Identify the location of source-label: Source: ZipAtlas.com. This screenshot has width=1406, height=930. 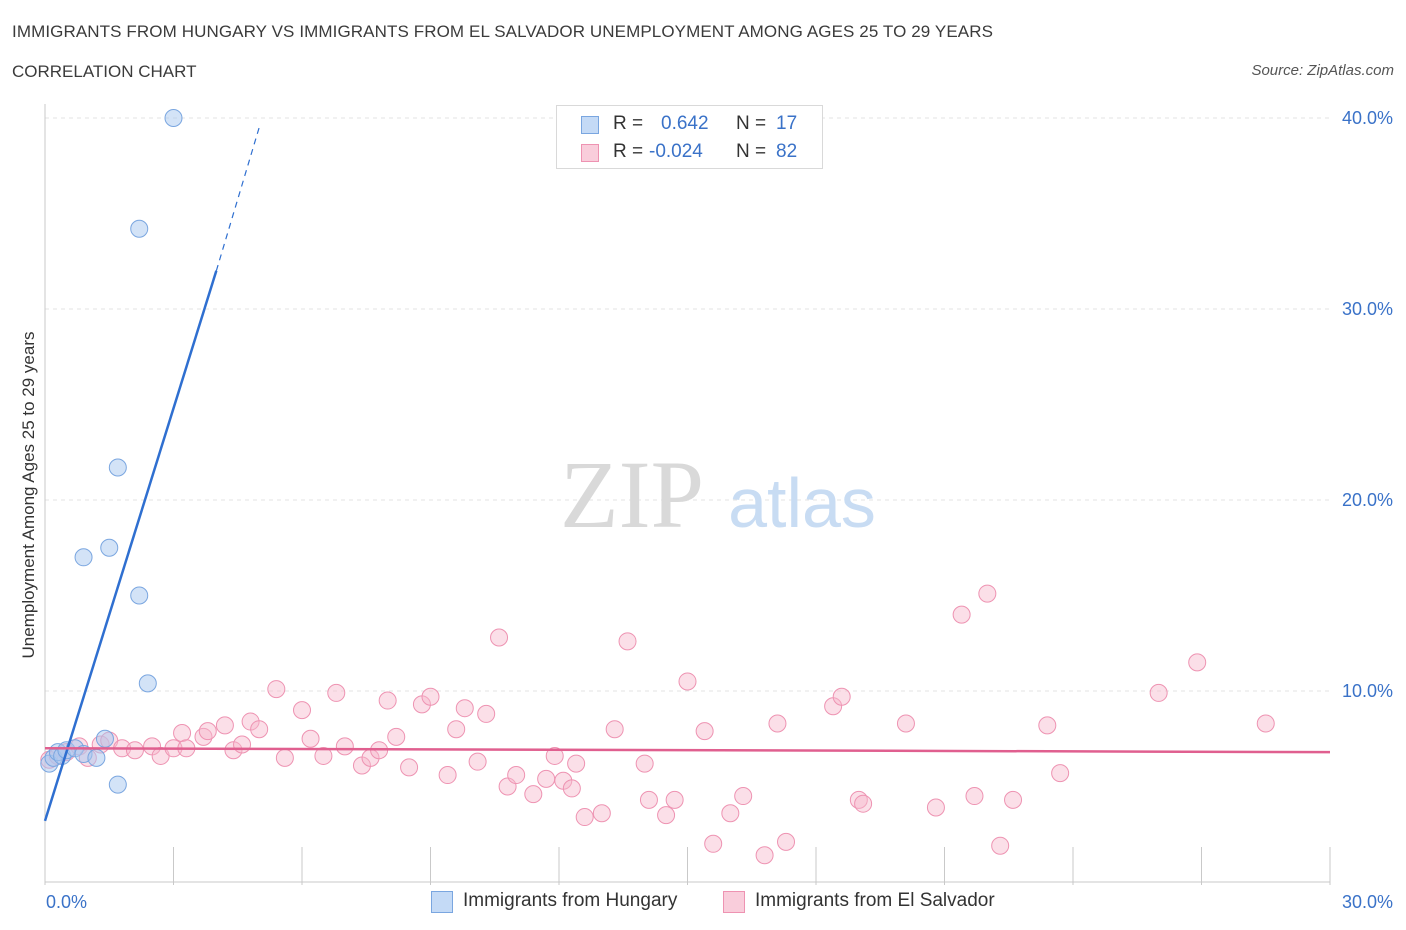
(1322, 70).